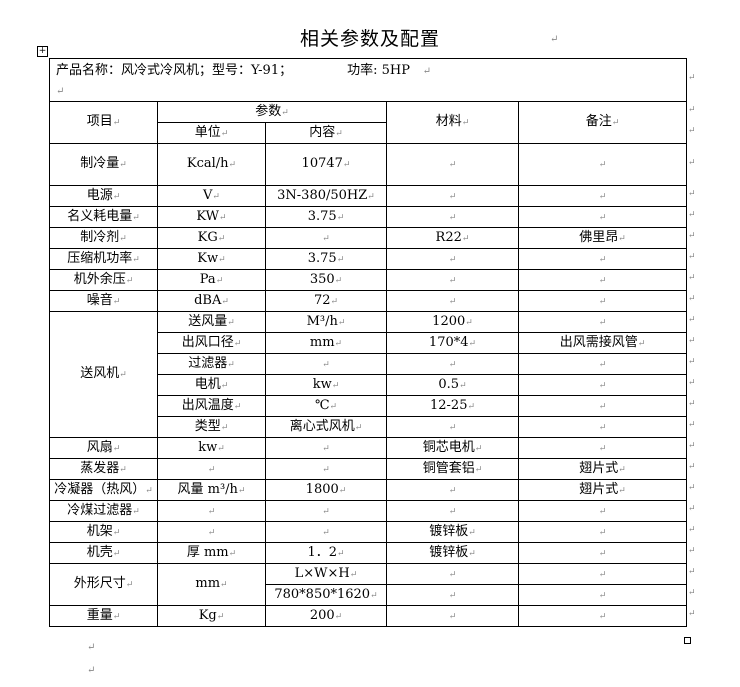 This screenshot has width=740, height=687. Describe the element at coordinates (103, 164) in the screenshot. I see `row-label: 制冷量` at that location.